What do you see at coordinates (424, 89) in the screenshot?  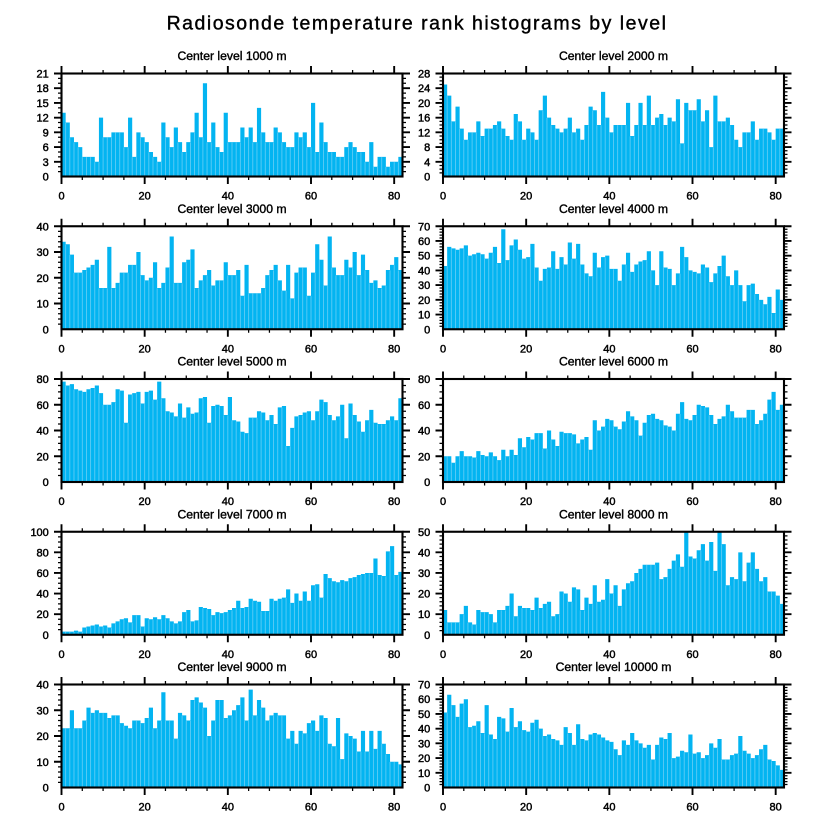 I see `svg-text: 24` at bounding box center [424, 89].